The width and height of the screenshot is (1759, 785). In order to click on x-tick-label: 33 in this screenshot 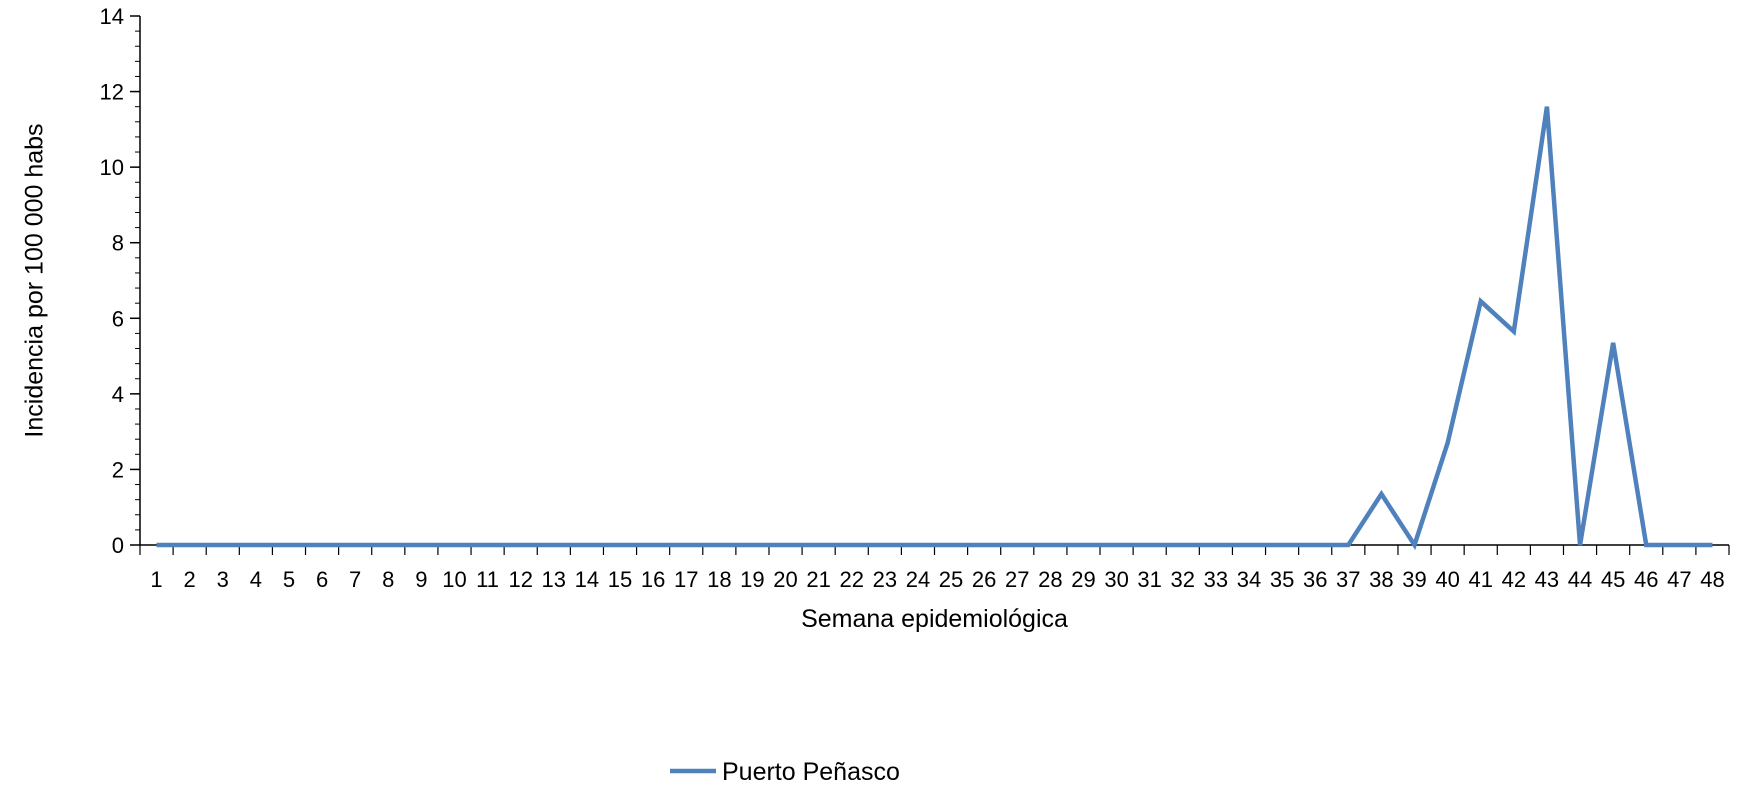, I will do `click(1216, 579)`.